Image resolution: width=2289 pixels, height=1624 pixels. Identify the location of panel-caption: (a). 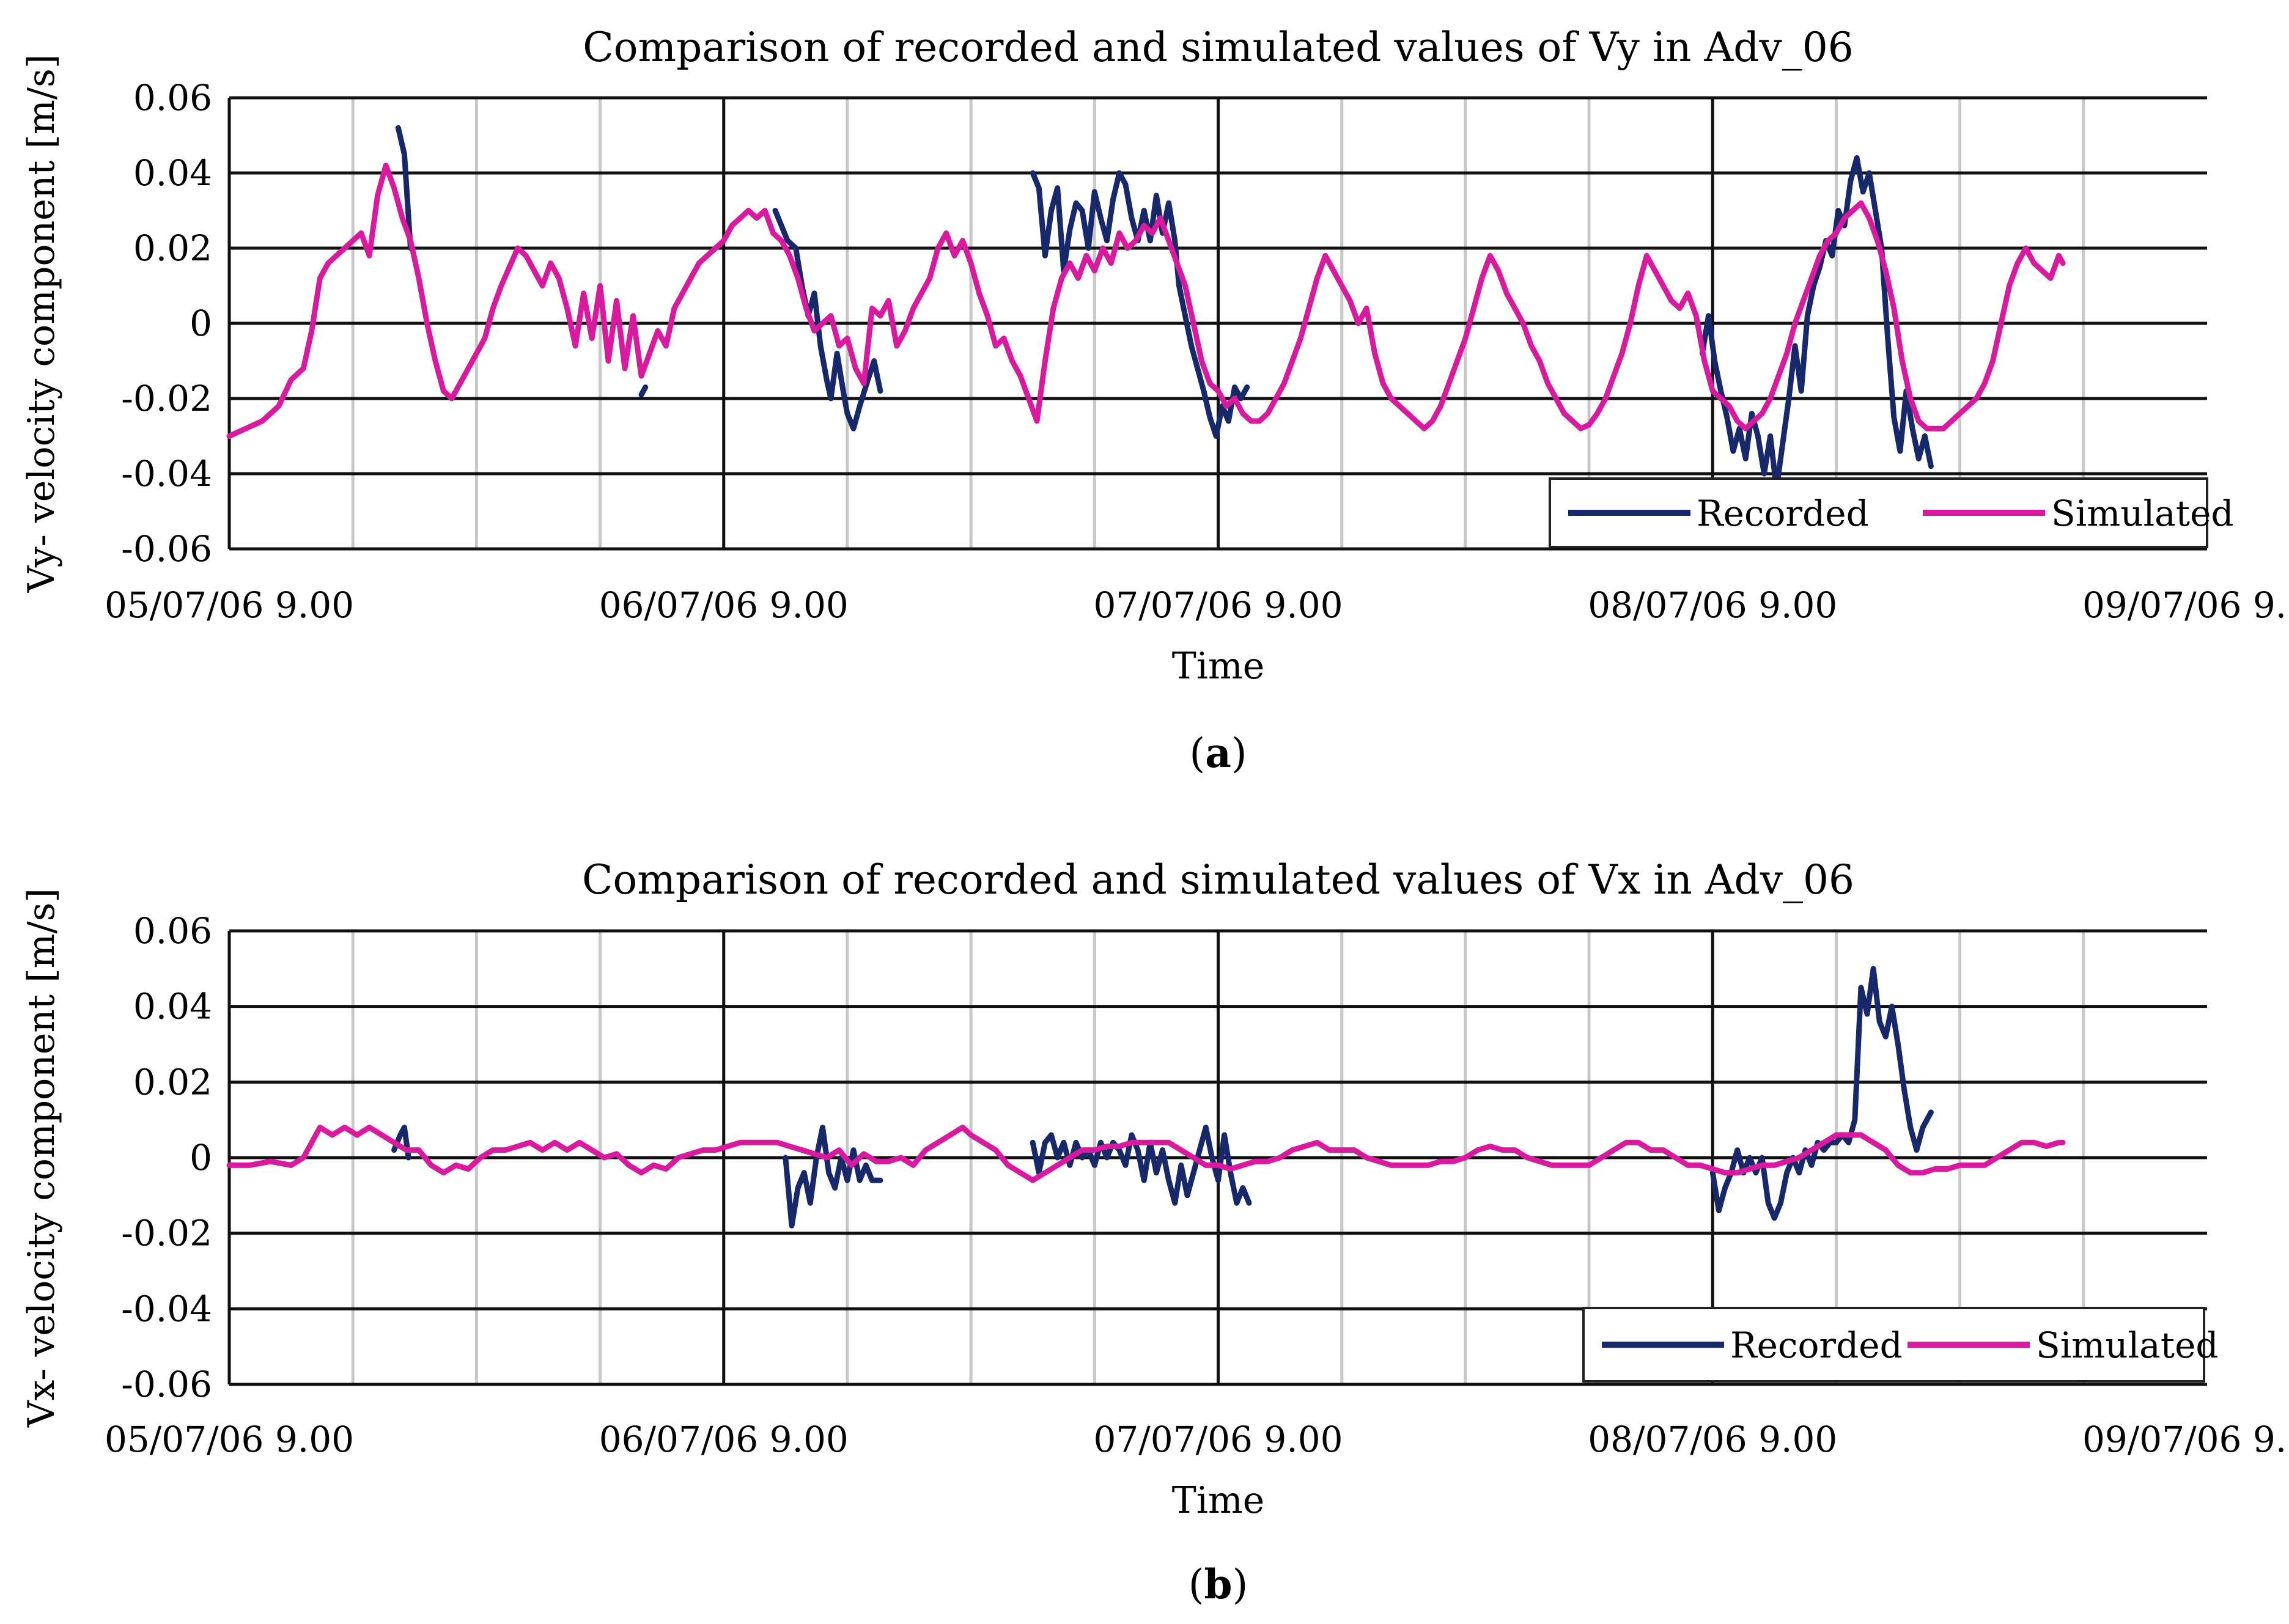
(1218, 753).